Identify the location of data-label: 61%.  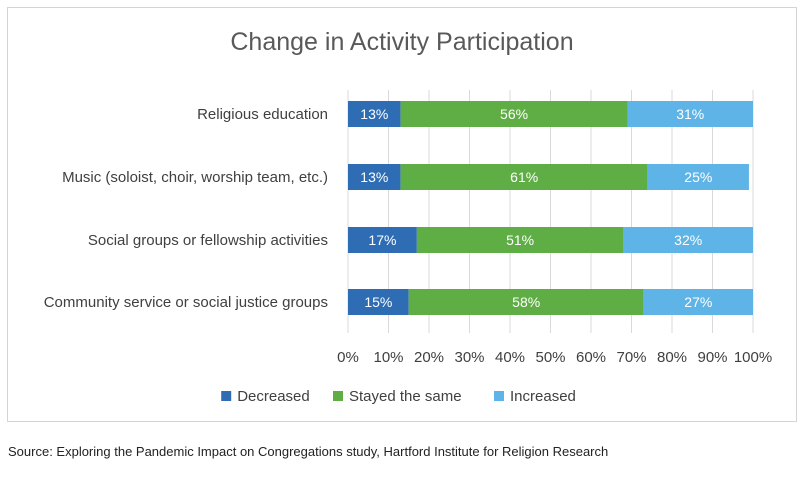
(524, 177).